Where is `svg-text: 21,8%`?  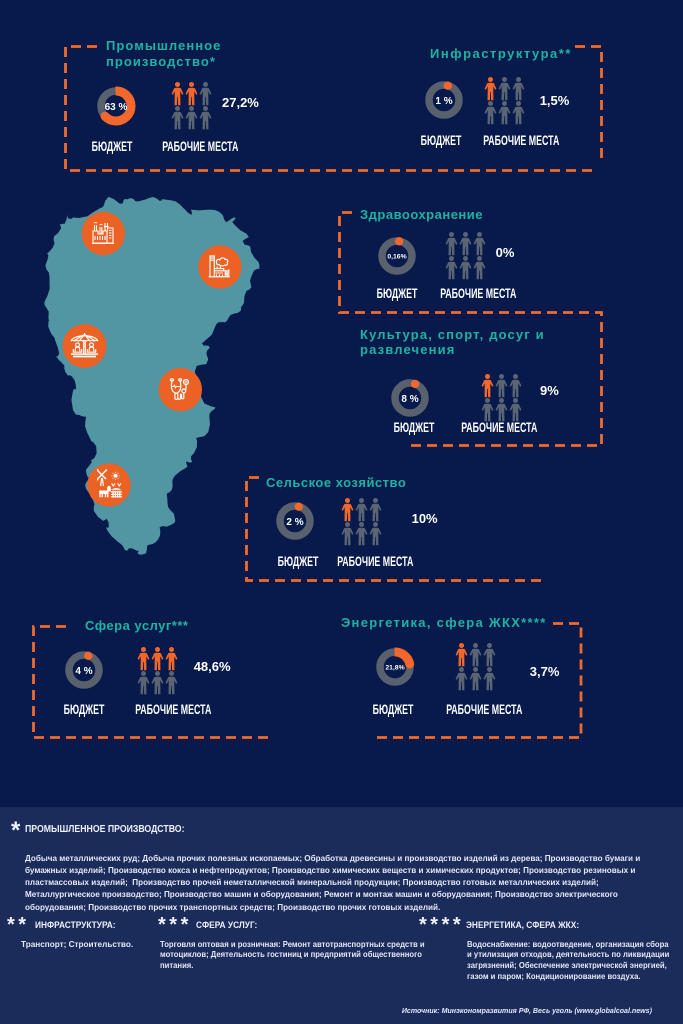 svg-text: 21,8% is located at coordinates (394, 667).